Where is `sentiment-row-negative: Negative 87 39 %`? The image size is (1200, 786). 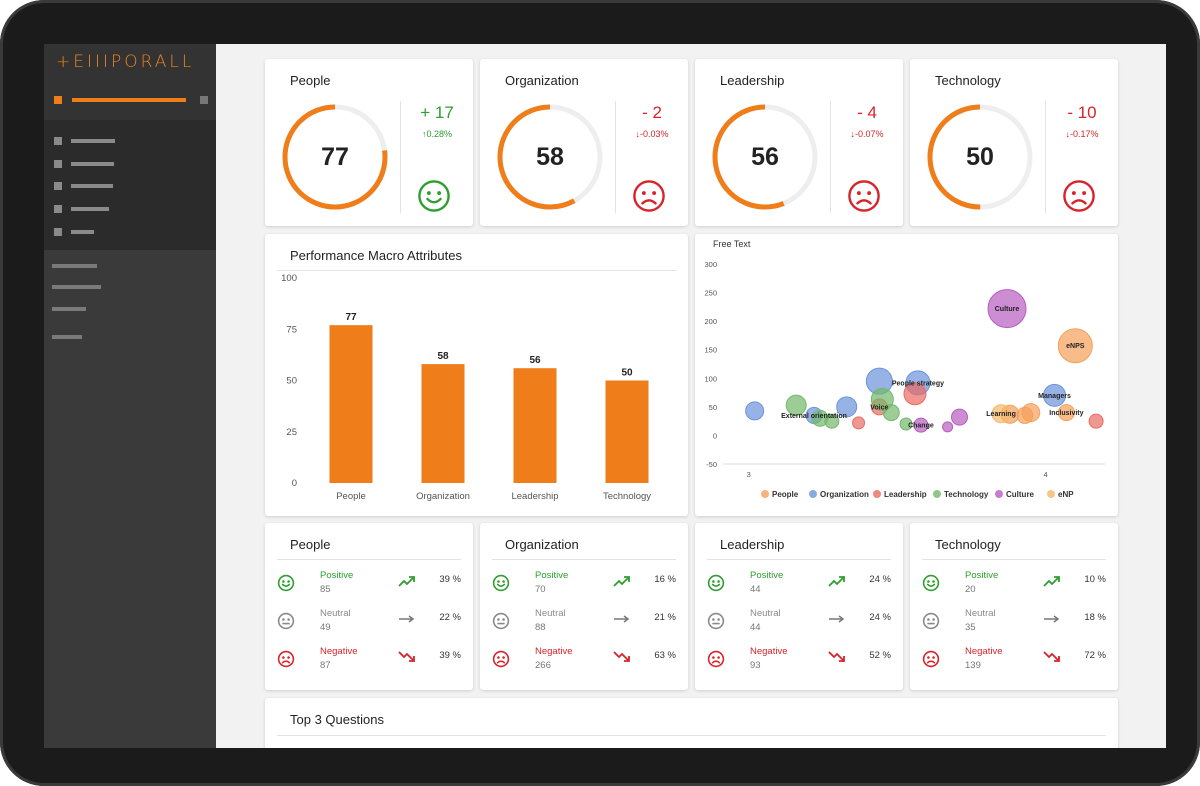 sentiment-row-negative: Negative 87 39 % is located at coordinates (370, 661).